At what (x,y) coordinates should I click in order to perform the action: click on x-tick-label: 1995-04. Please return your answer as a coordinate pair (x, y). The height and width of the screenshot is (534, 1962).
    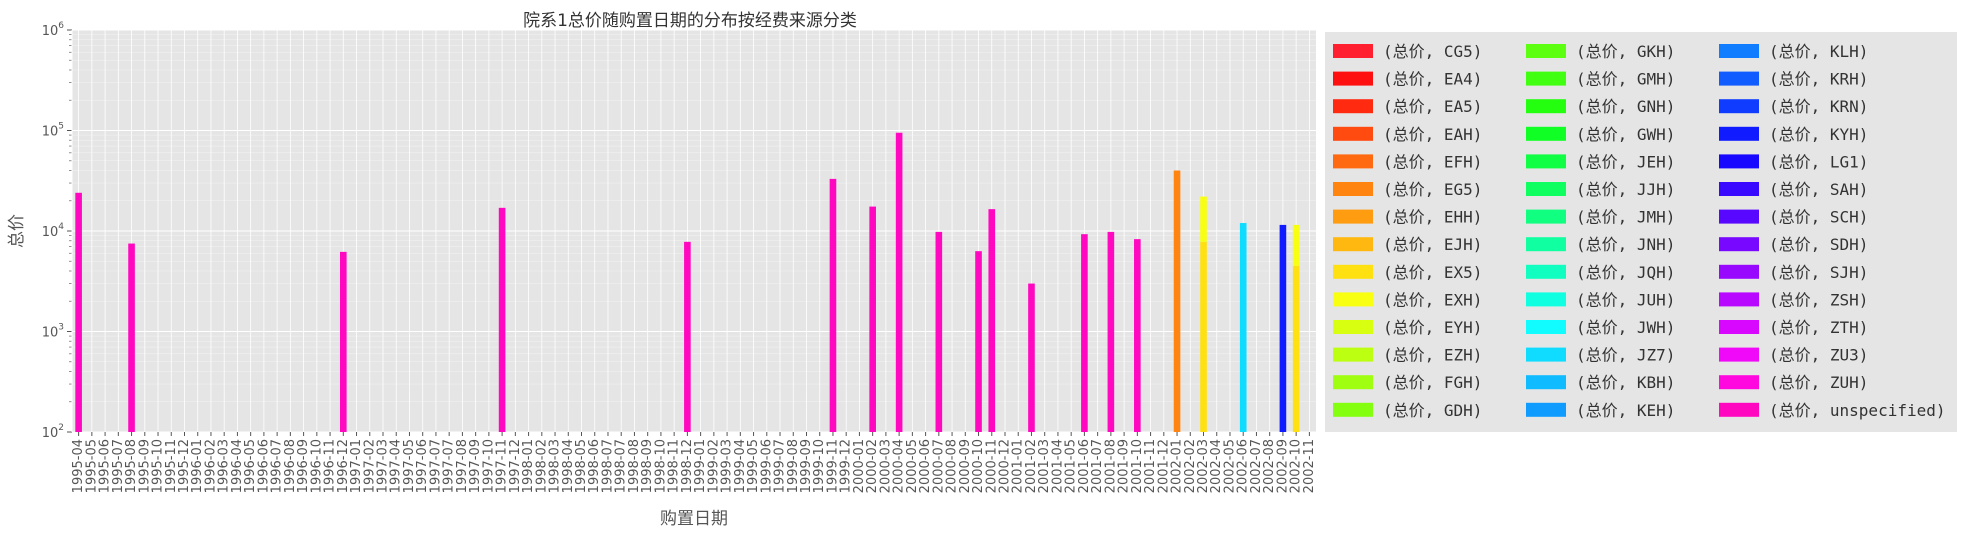
    Looking at the image, I should click on (78, 466).